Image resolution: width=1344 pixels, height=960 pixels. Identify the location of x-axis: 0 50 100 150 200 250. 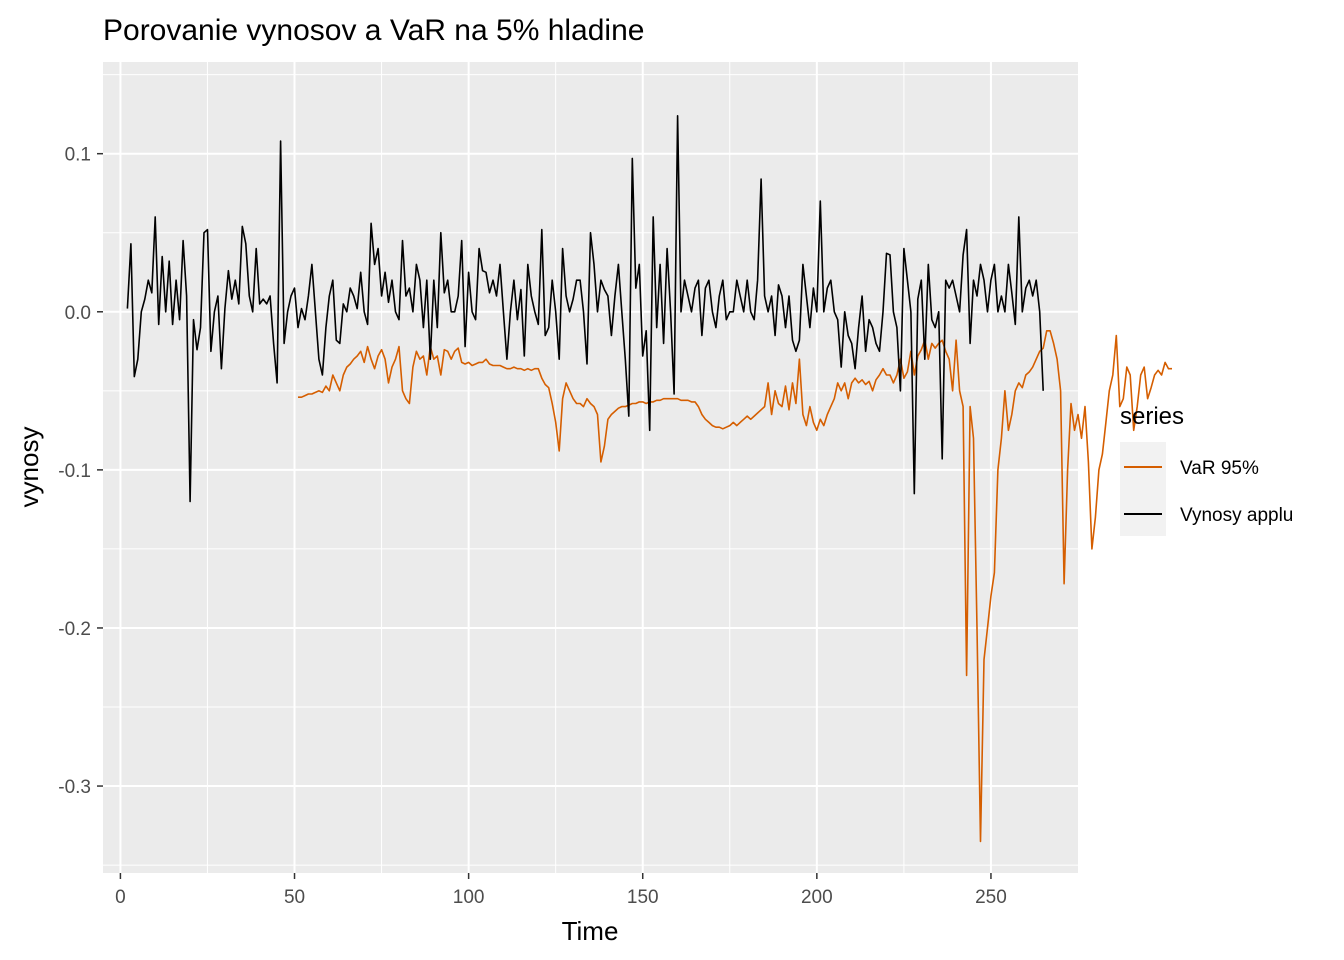
(561, 890).